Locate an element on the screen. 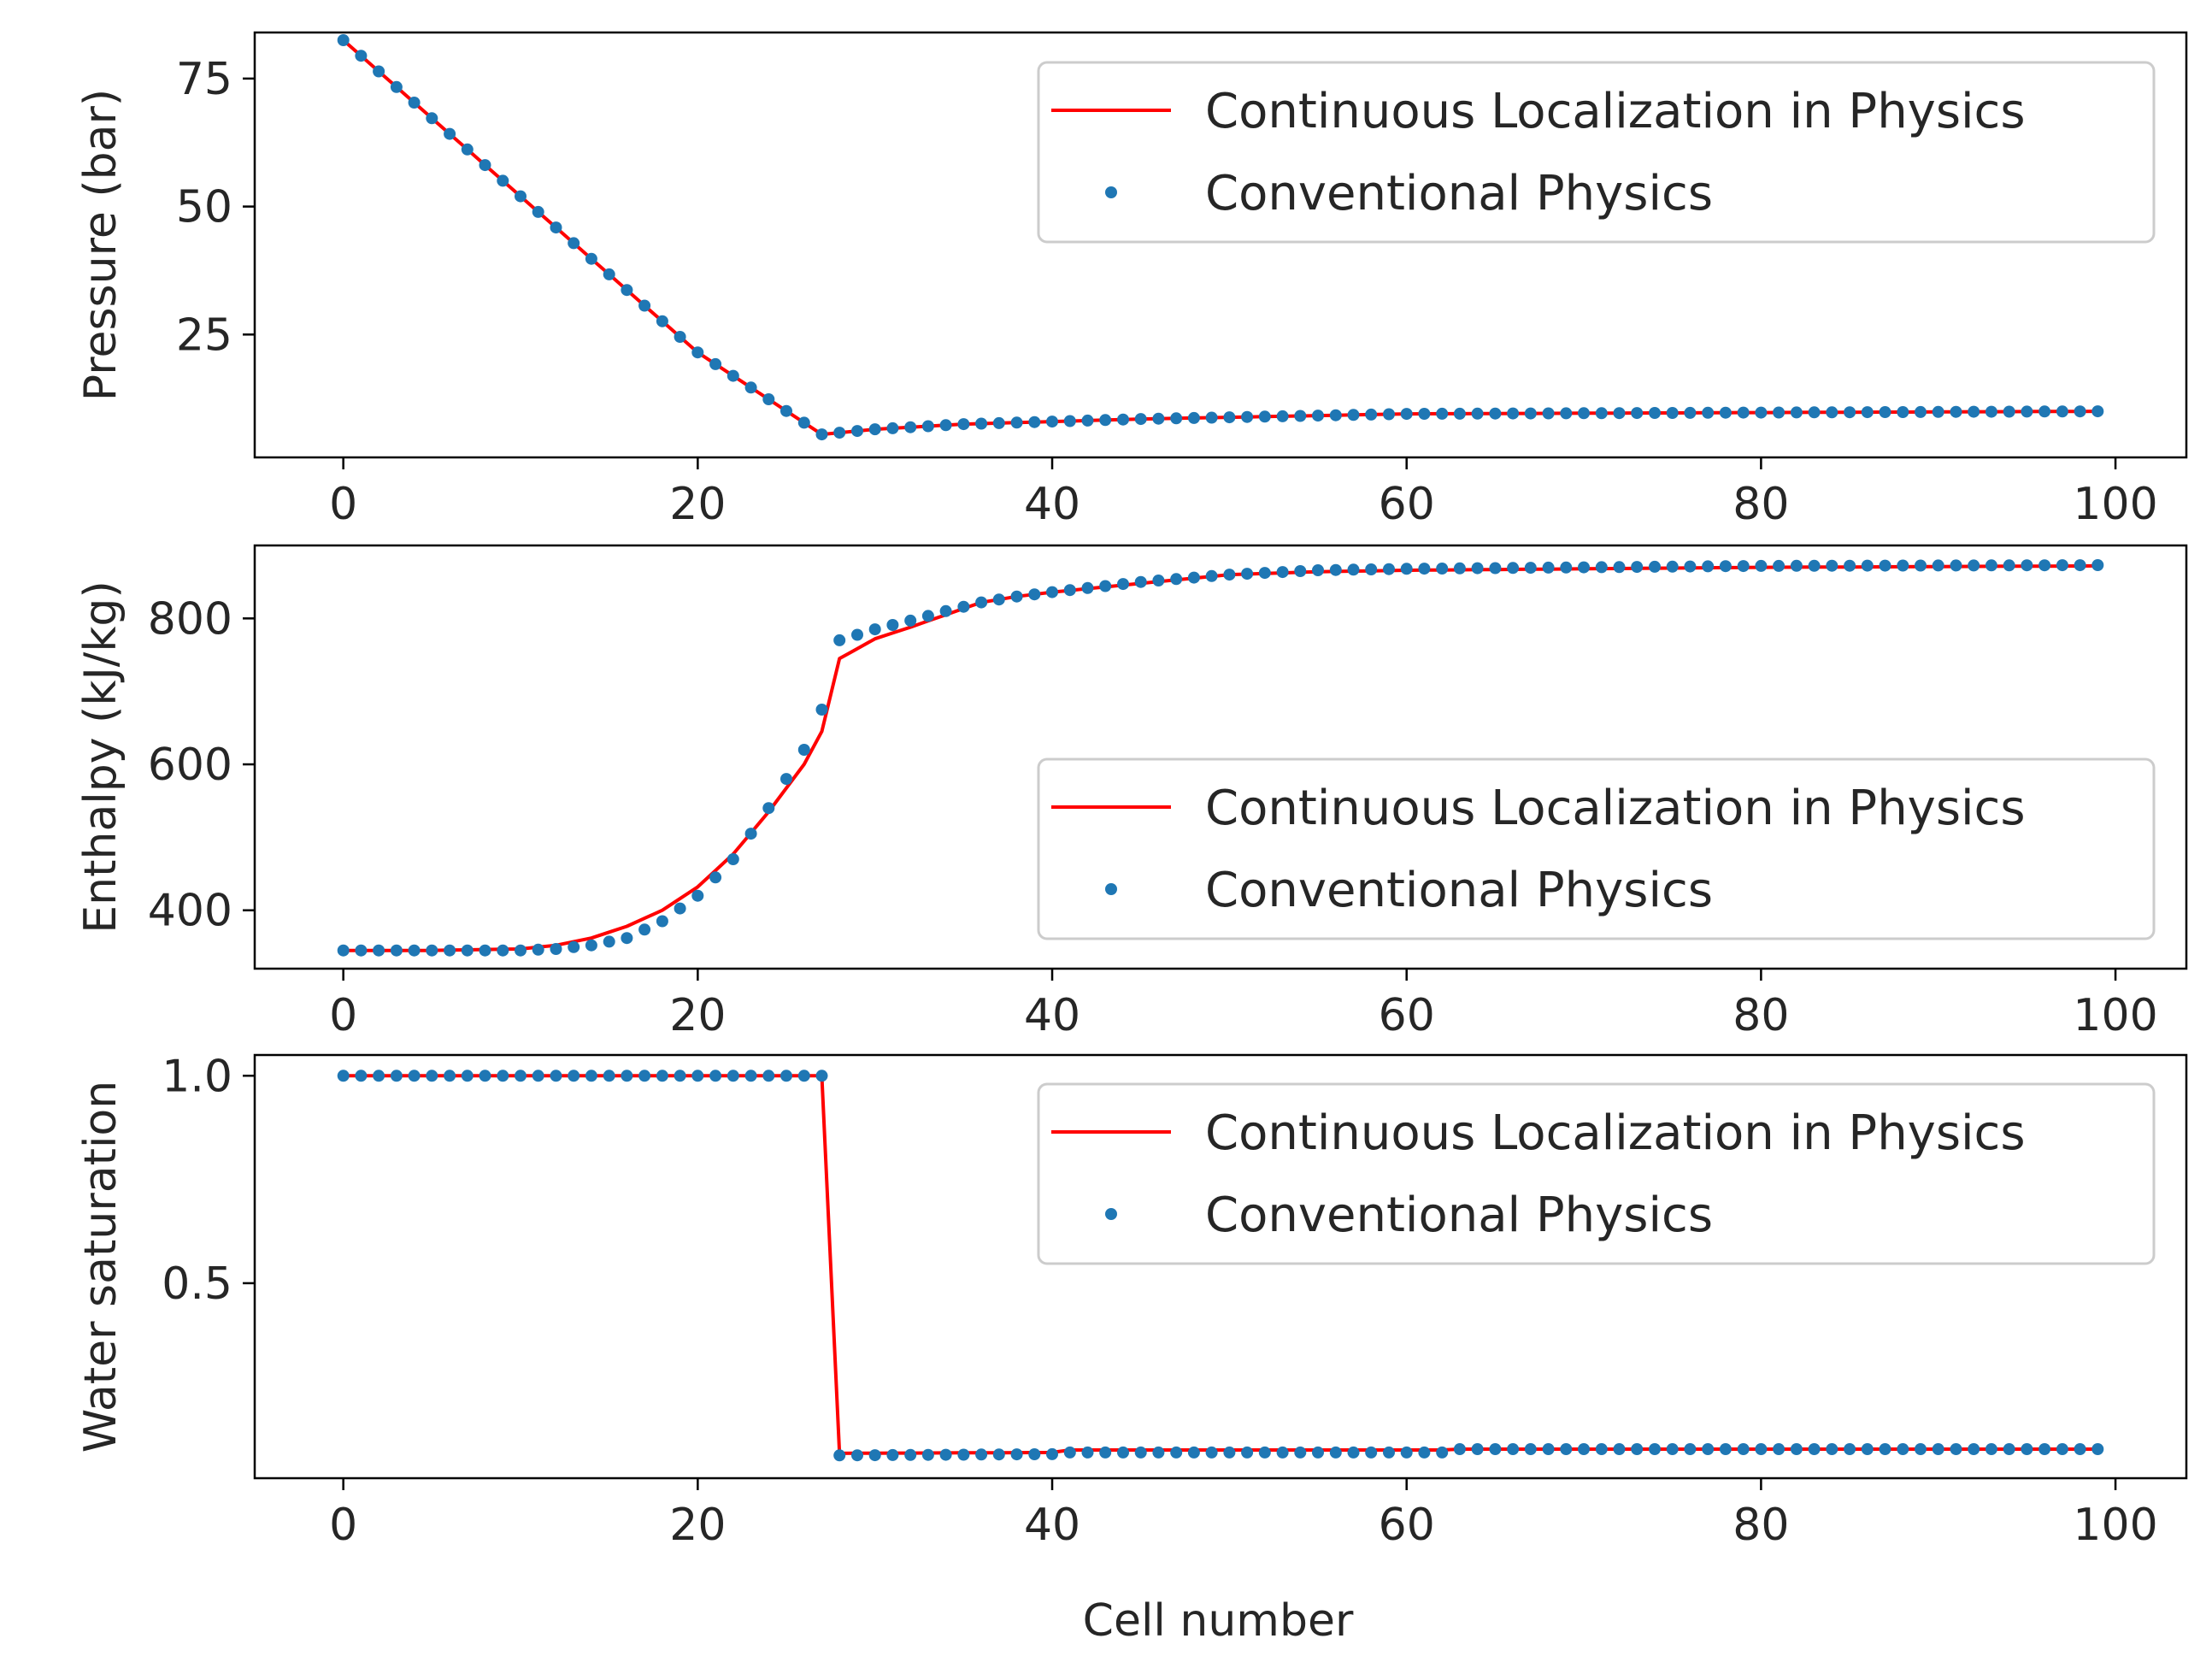 The width and height of the screenshot is (2212, 1668). y-tick-label: 800 is located at coordinates (190, 619).